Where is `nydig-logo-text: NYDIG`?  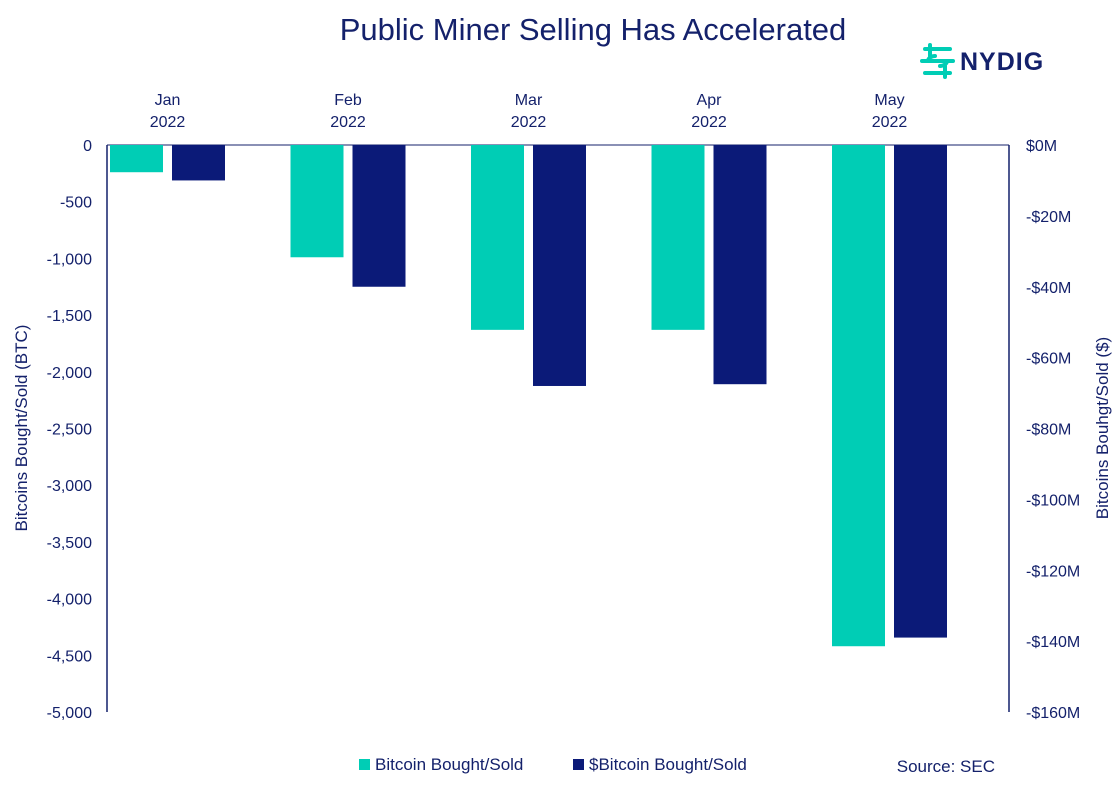 nydig-logo-text: NYDIG is located at coordinates (1002, 62).